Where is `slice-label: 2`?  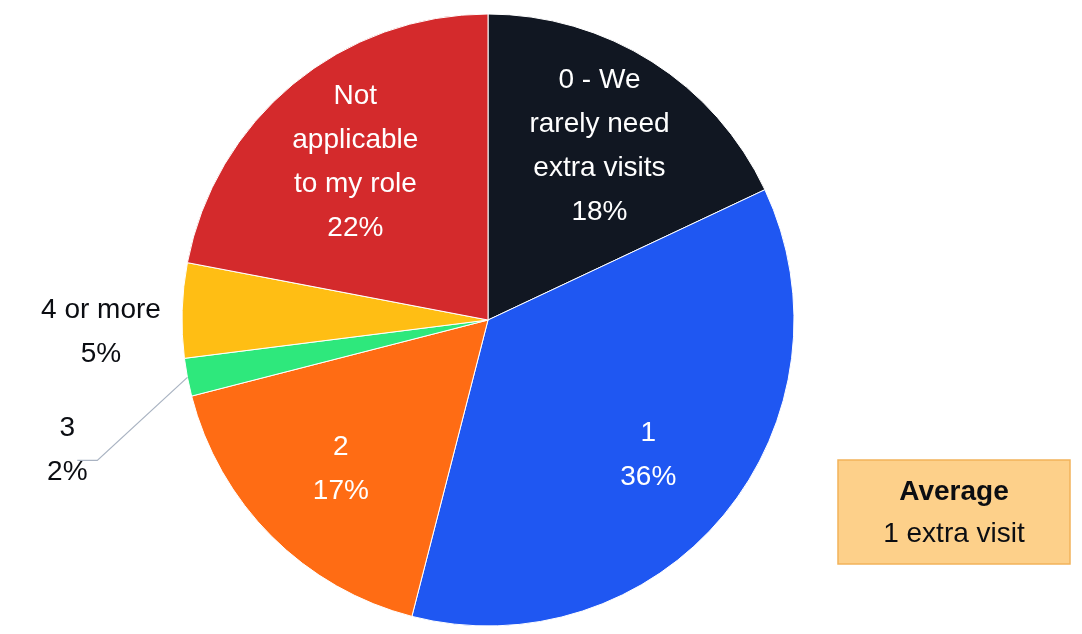 slice-label: 2 is located at coordinates (341, 446).